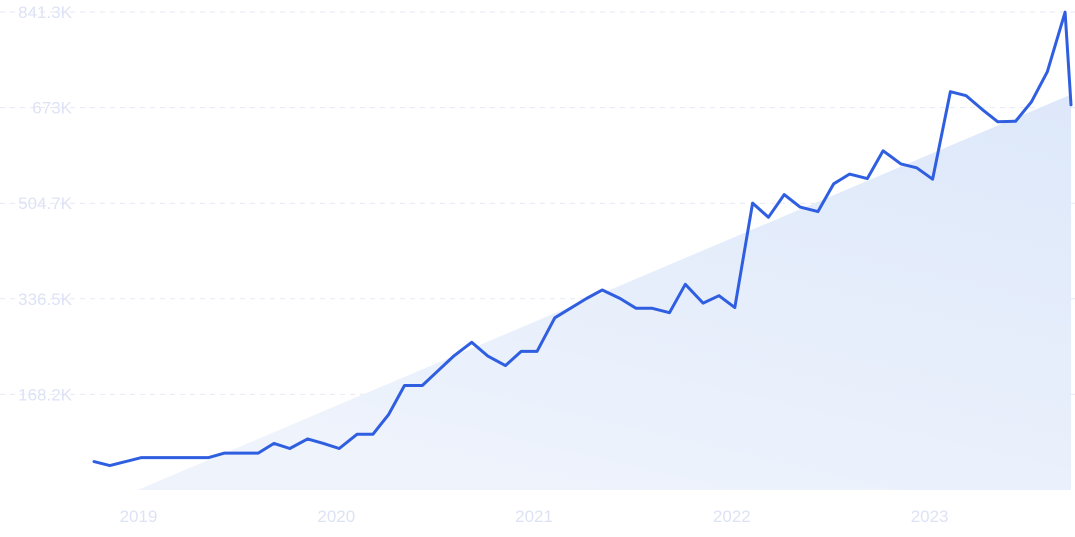 This screenshot has width=1075, height=537. I want to click on y-axis: 168.2K 336.5K 504.7K 673K 841.3K, so click(45, 203).